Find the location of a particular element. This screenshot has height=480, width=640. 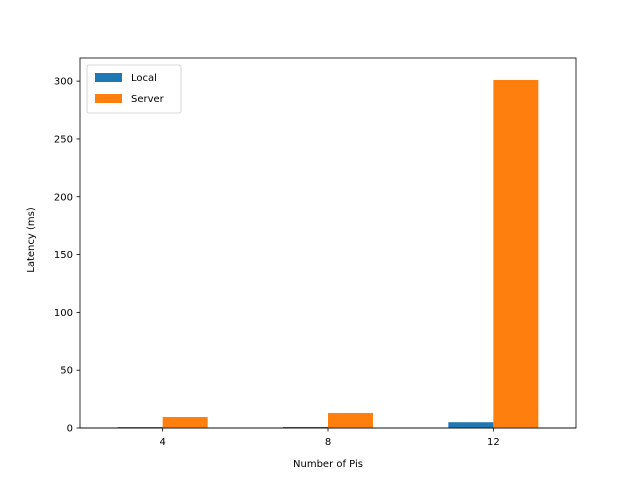

y-axis: 0 50 100 150 200 250 300 is located at coordinates (67, 256).